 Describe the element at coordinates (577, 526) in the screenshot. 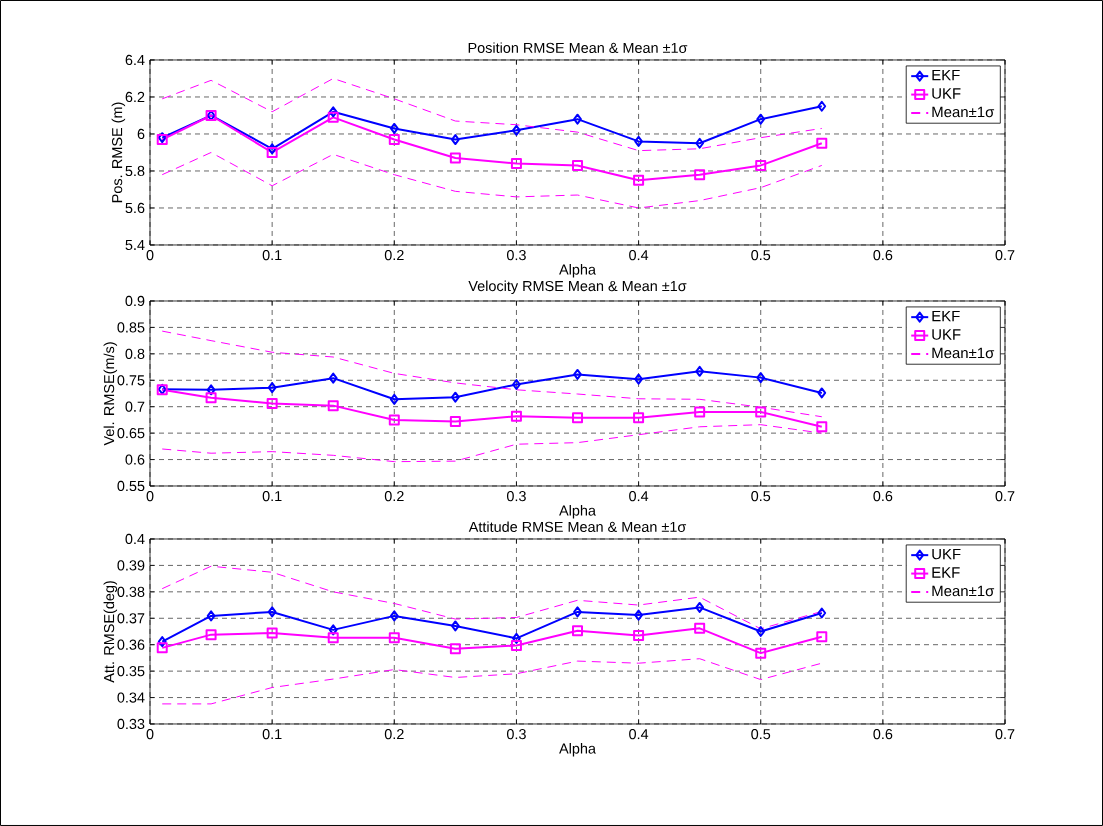

I see `chart-title: Attitude RMSE Mean & Mean ±1σ` at that location.